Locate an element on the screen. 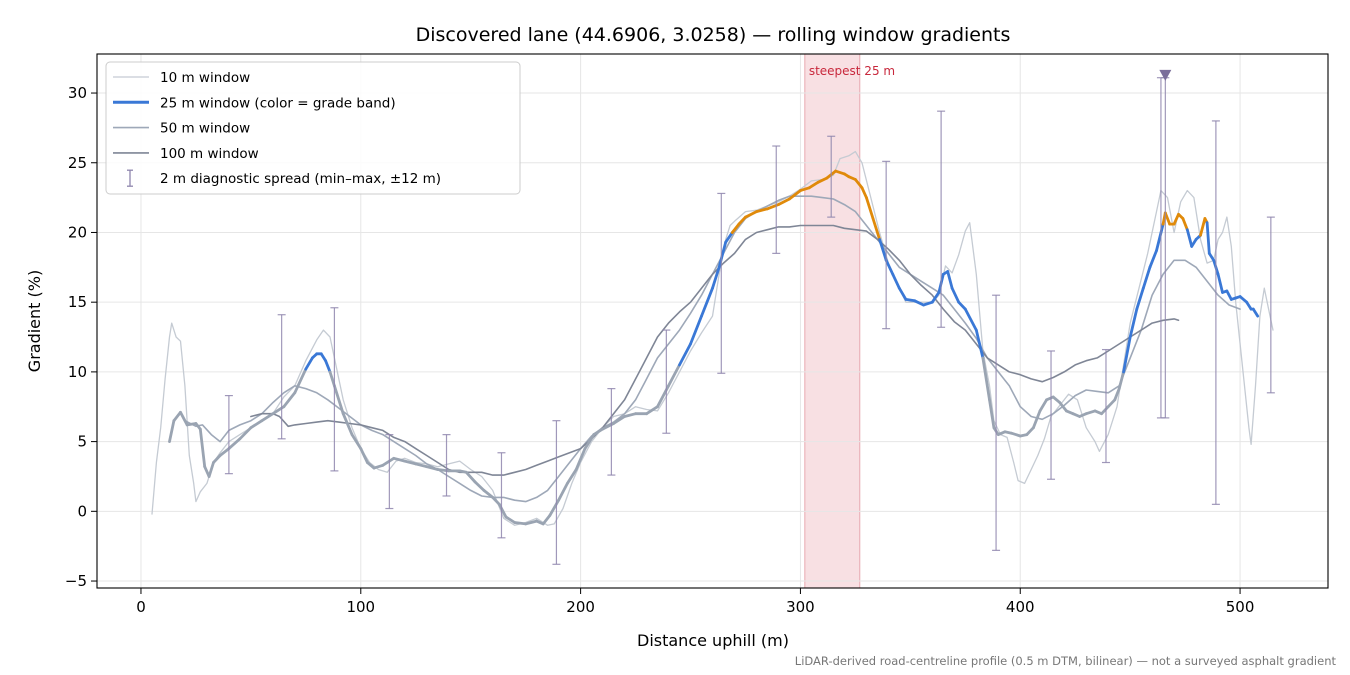 This screenshot has width=1350, height=675. y-tick-label: 15 is located at coordinates (77, 302).